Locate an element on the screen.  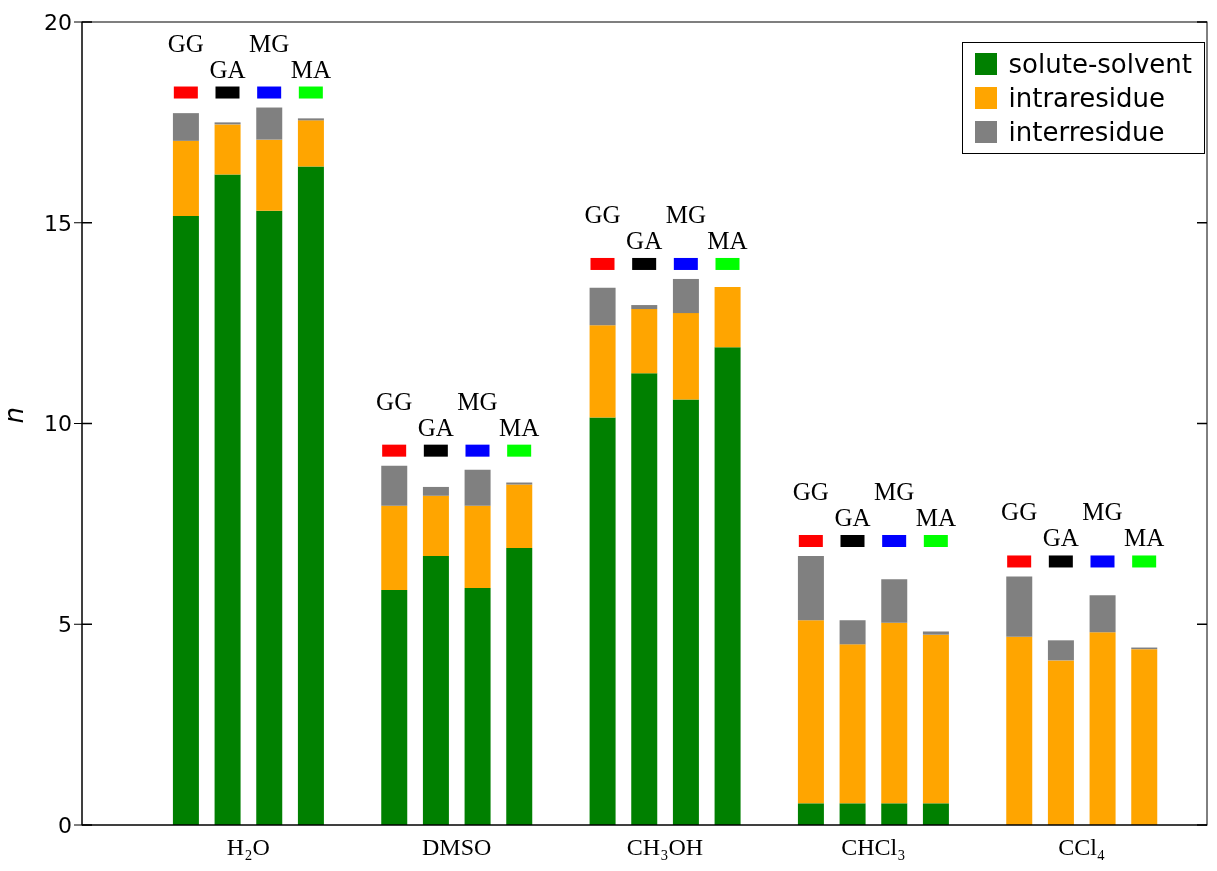
y-tick-label: 10 is located at coordinates (58, 424).